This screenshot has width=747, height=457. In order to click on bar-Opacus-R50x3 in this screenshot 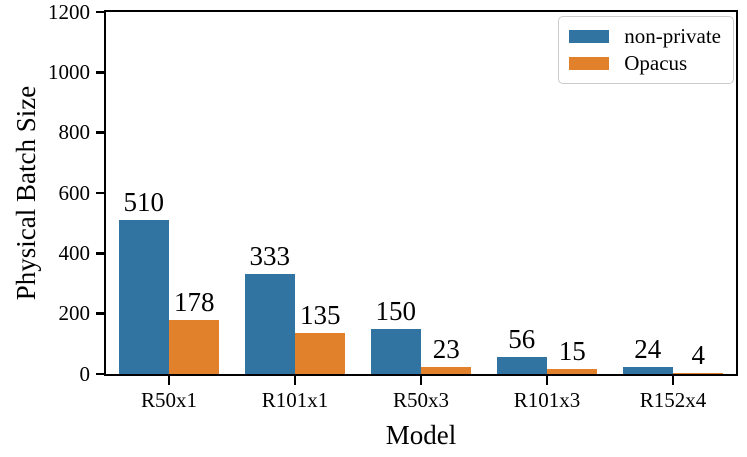, I will do `click(446, 370)`.